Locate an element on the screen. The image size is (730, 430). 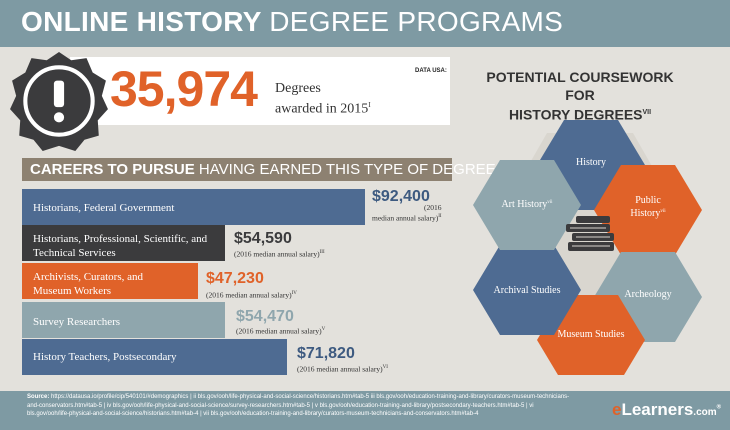
stat-card is located at coordinates (260, 91).